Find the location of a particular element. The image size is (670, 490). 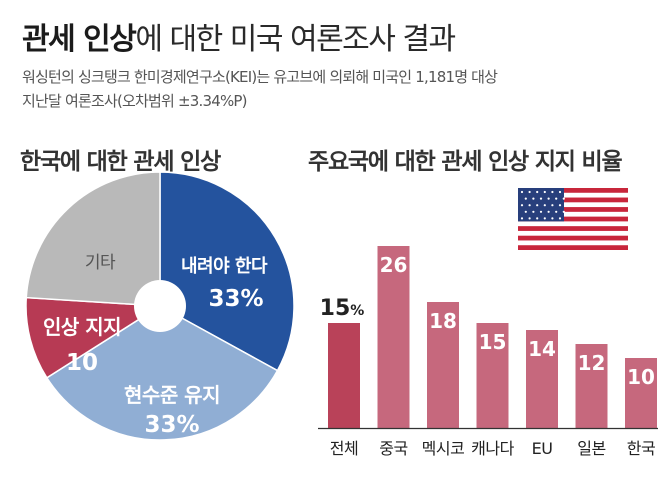

title-rest: 에 대한 미국 여론조사 결과 is located at coordinates (295, 39).